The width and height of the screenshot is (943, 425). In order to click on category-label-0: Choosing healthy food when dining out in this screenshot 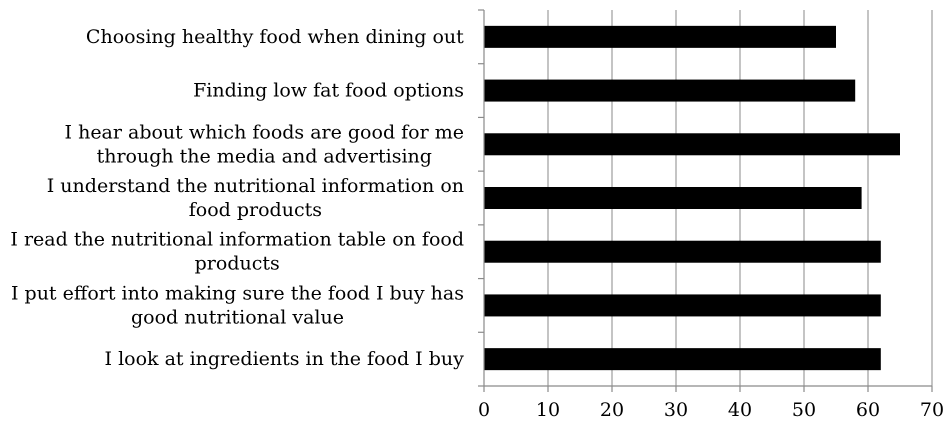, I will do `click(275, 37)`.